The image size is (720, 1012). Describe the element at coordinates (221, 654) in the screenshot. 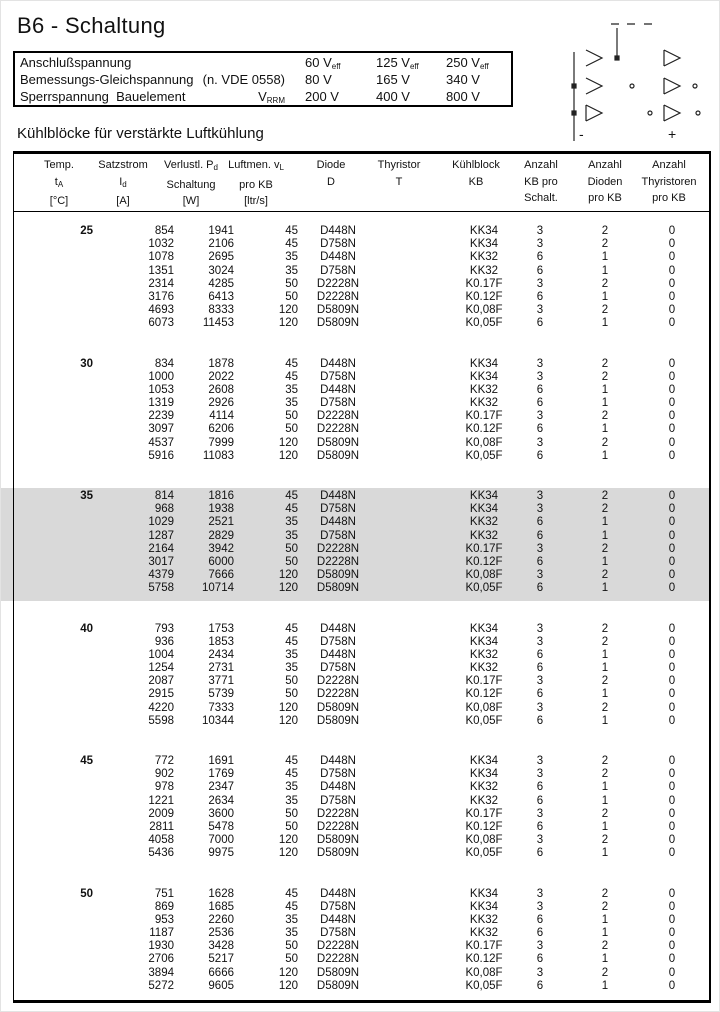

I see `verlustleistung-cell: 2434` at that location.